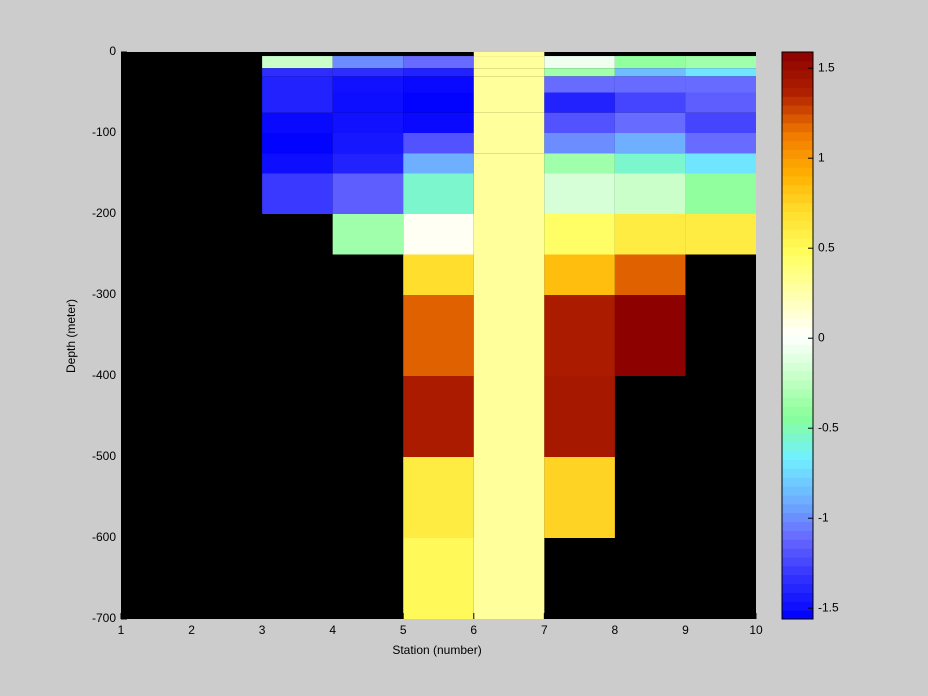 This screenshot has width=928, height=696. I want to click on colorbar-tick-label: -0.5, so click(828, 427).